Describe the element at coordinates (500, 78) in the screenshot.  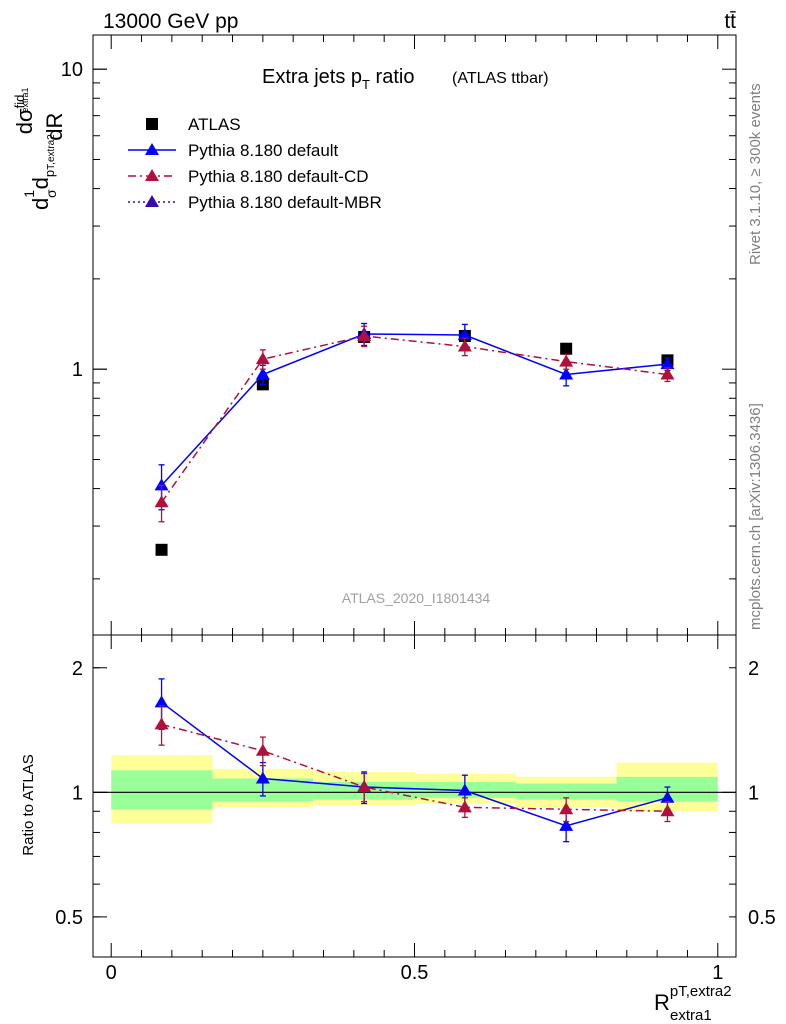
I see `title-note: (ATLAS ttbar)` at that location.